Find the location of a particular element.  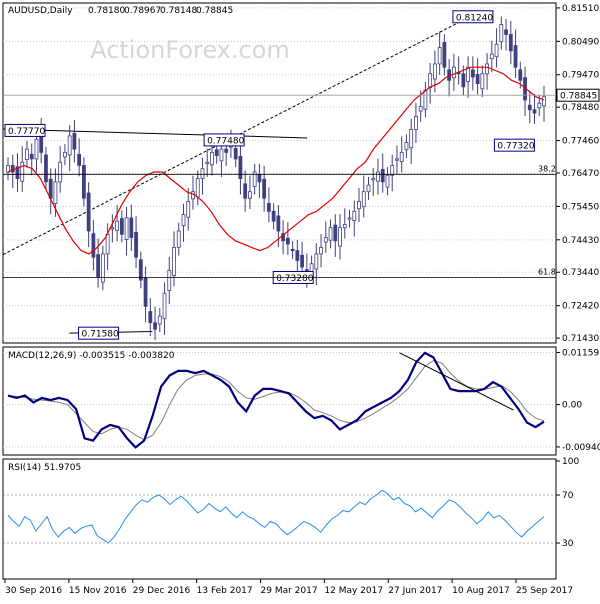

price-annotation-label: 0.71580 is located at coordinates (100, 335).